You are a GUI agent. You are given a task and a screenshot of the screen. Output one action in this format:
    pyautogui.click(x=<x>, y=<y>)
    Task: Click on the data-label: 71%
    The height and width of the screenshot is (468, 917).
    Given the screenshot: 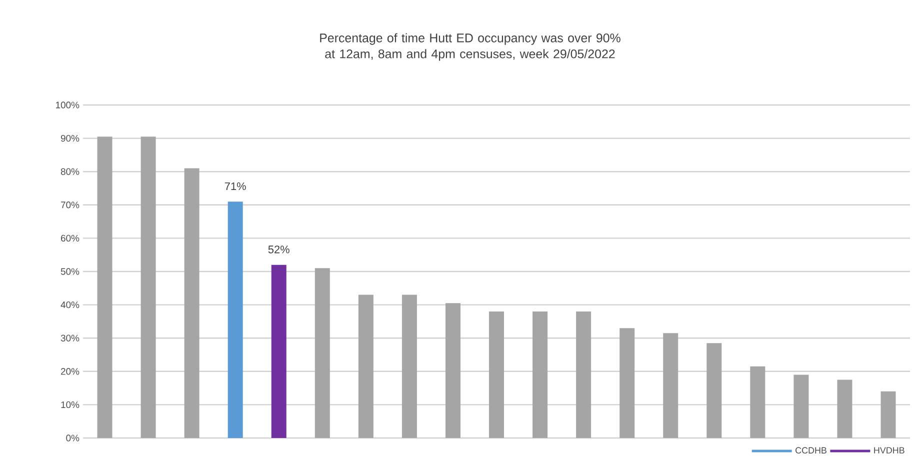 What is the action you would take?
    pyautogui.click(x=235, y=186)
    